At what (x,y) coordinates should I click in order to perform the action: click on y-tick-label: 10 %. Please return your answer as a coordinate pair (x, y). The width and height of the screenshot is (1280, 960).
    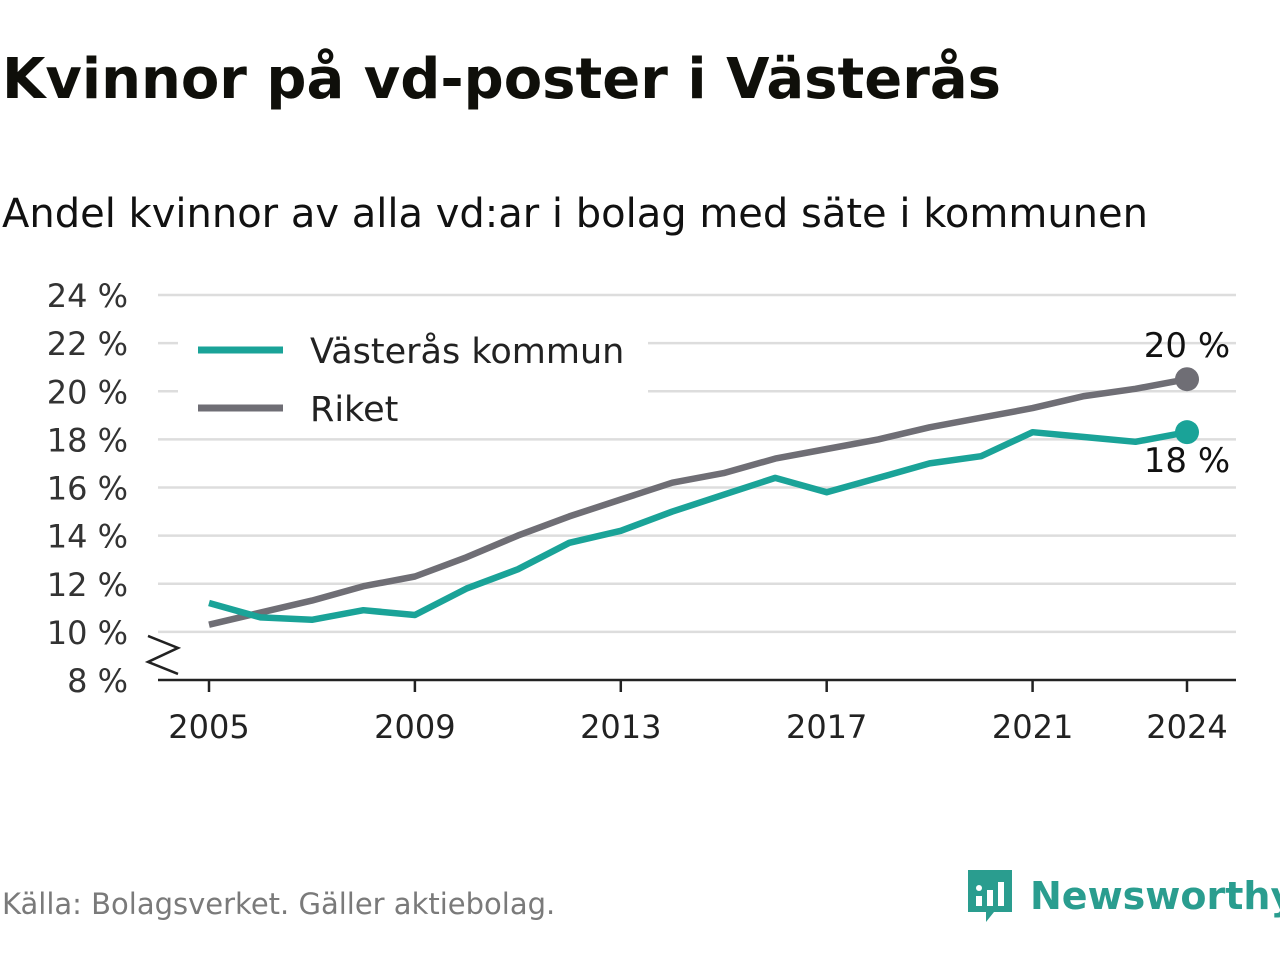
    Looking at the image, I should click on (87, 633).